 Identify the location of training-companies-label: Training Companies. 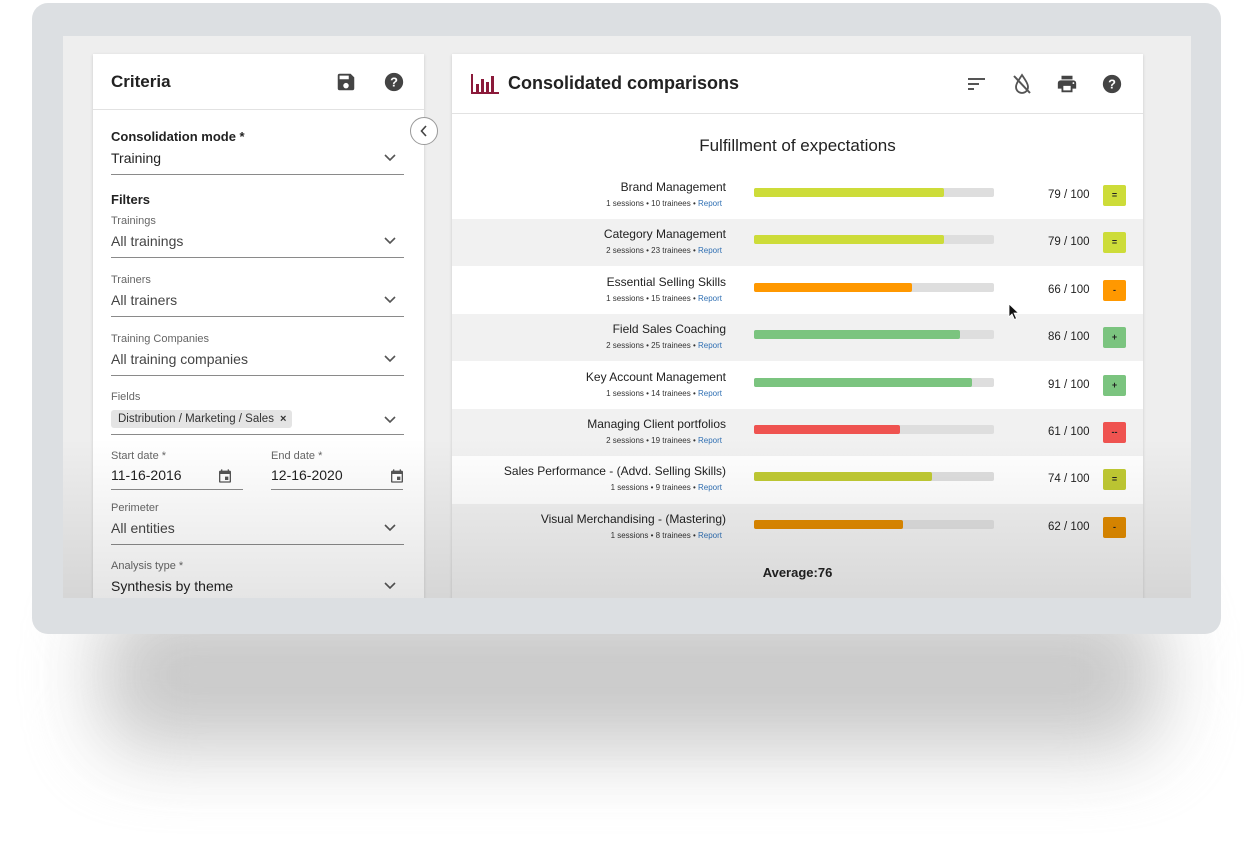
(160, 339).